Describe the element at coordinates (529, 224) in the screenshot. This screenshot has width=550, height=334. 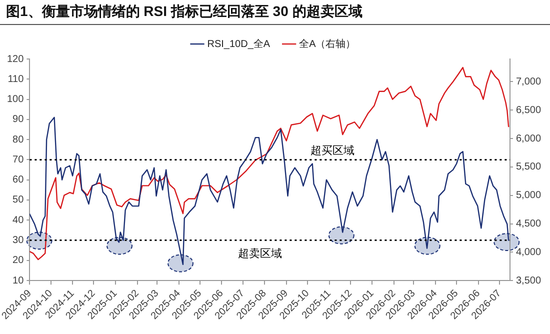
I see `y2-tick-label: 4,500` at that location.